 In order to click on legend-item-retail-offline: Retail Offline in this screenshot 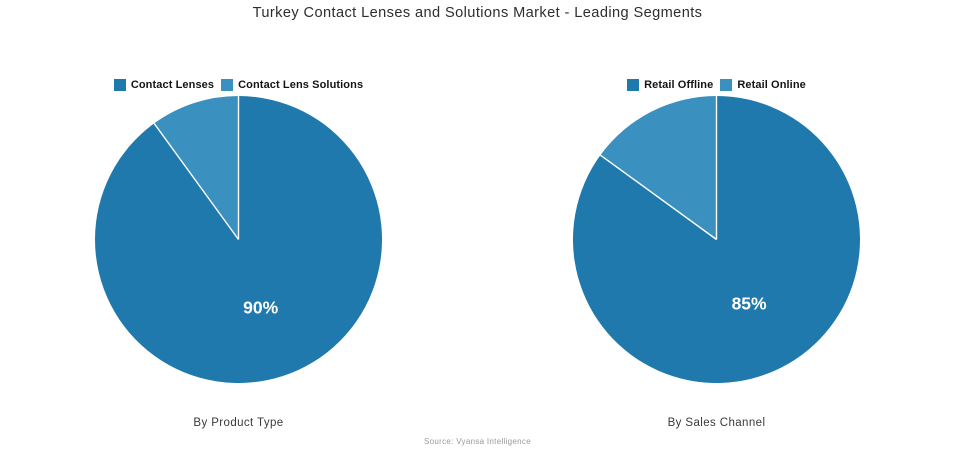, I will do `click(670, 85)`.